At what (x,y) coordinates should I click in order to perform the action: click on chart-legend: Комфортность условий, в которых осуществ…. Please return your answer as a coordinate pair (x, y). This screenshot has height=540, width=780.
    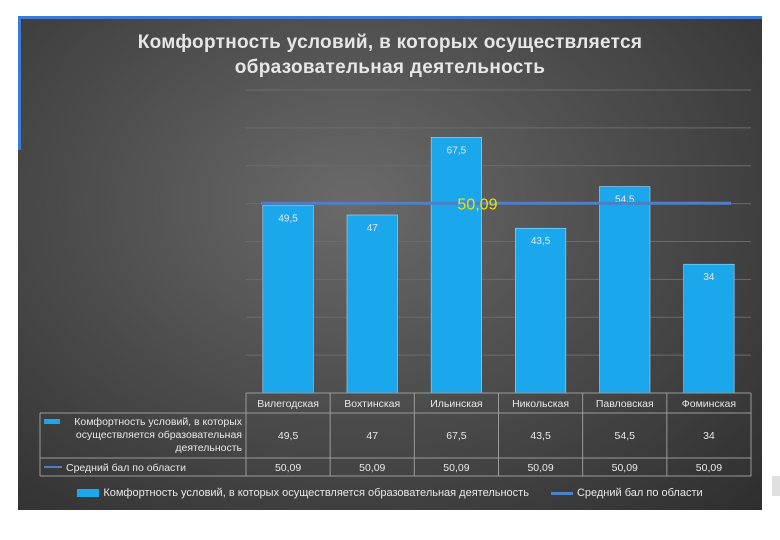
    Looking at the image, I should click on (390, 493).